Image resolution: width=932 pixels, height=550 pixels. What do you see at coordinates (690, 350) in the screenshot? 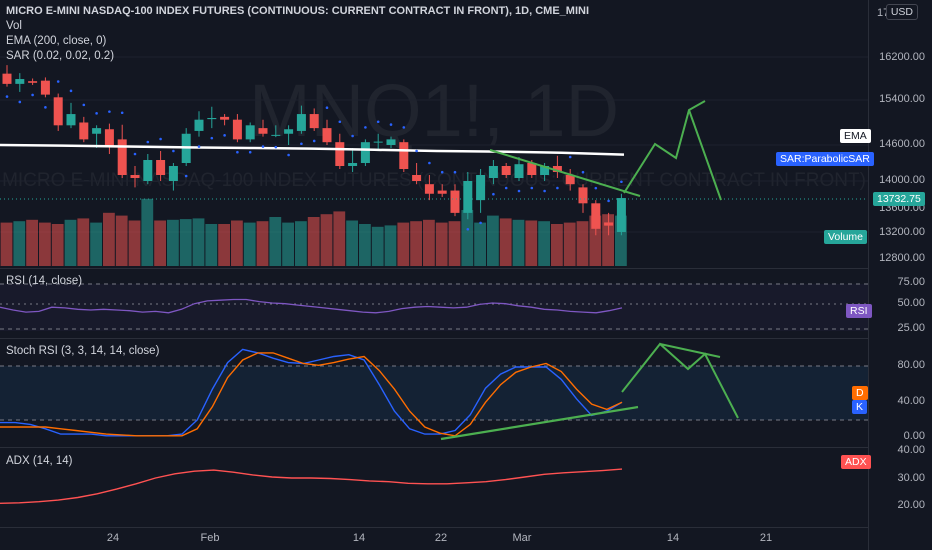
I see `stoch-projection-top-drawing` at bounding box center [690, 350].